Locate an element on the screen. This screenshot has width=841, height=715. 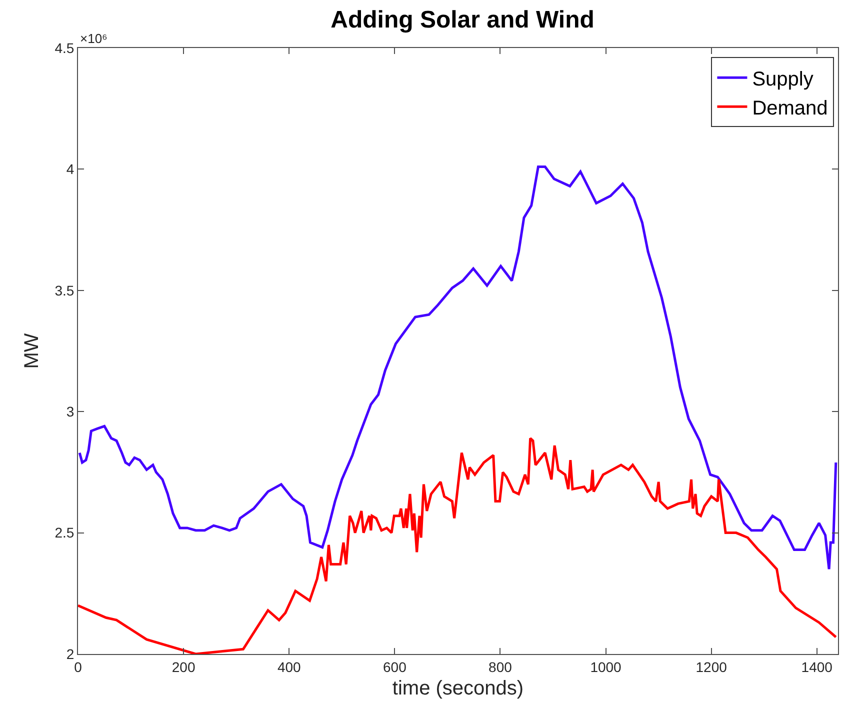
x-tick-label: 1400 is located at coordinates (817, 666).